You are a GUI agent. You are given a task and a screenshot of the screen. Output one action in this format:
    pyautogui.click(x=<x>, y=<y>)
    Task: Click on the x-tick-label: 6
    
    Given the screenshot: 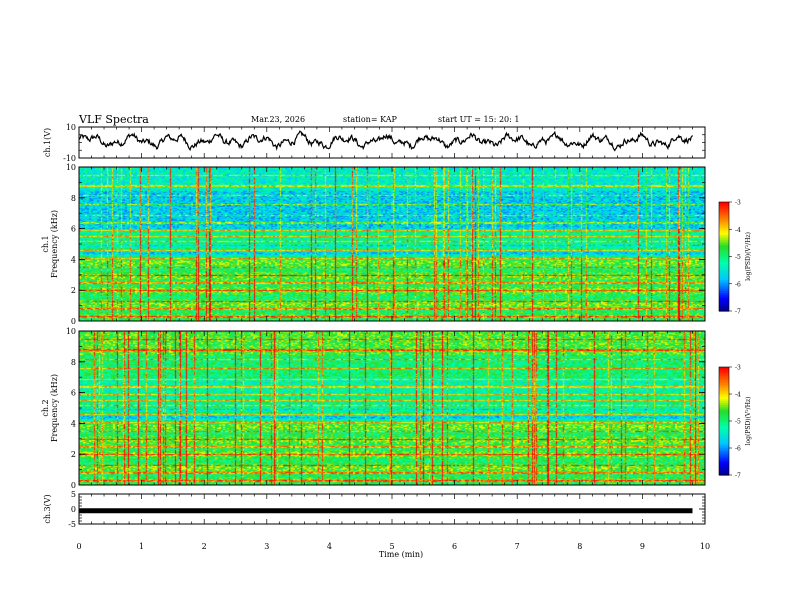 What is the action you would take?
    pyautogui.click(x=454, y=546)
    